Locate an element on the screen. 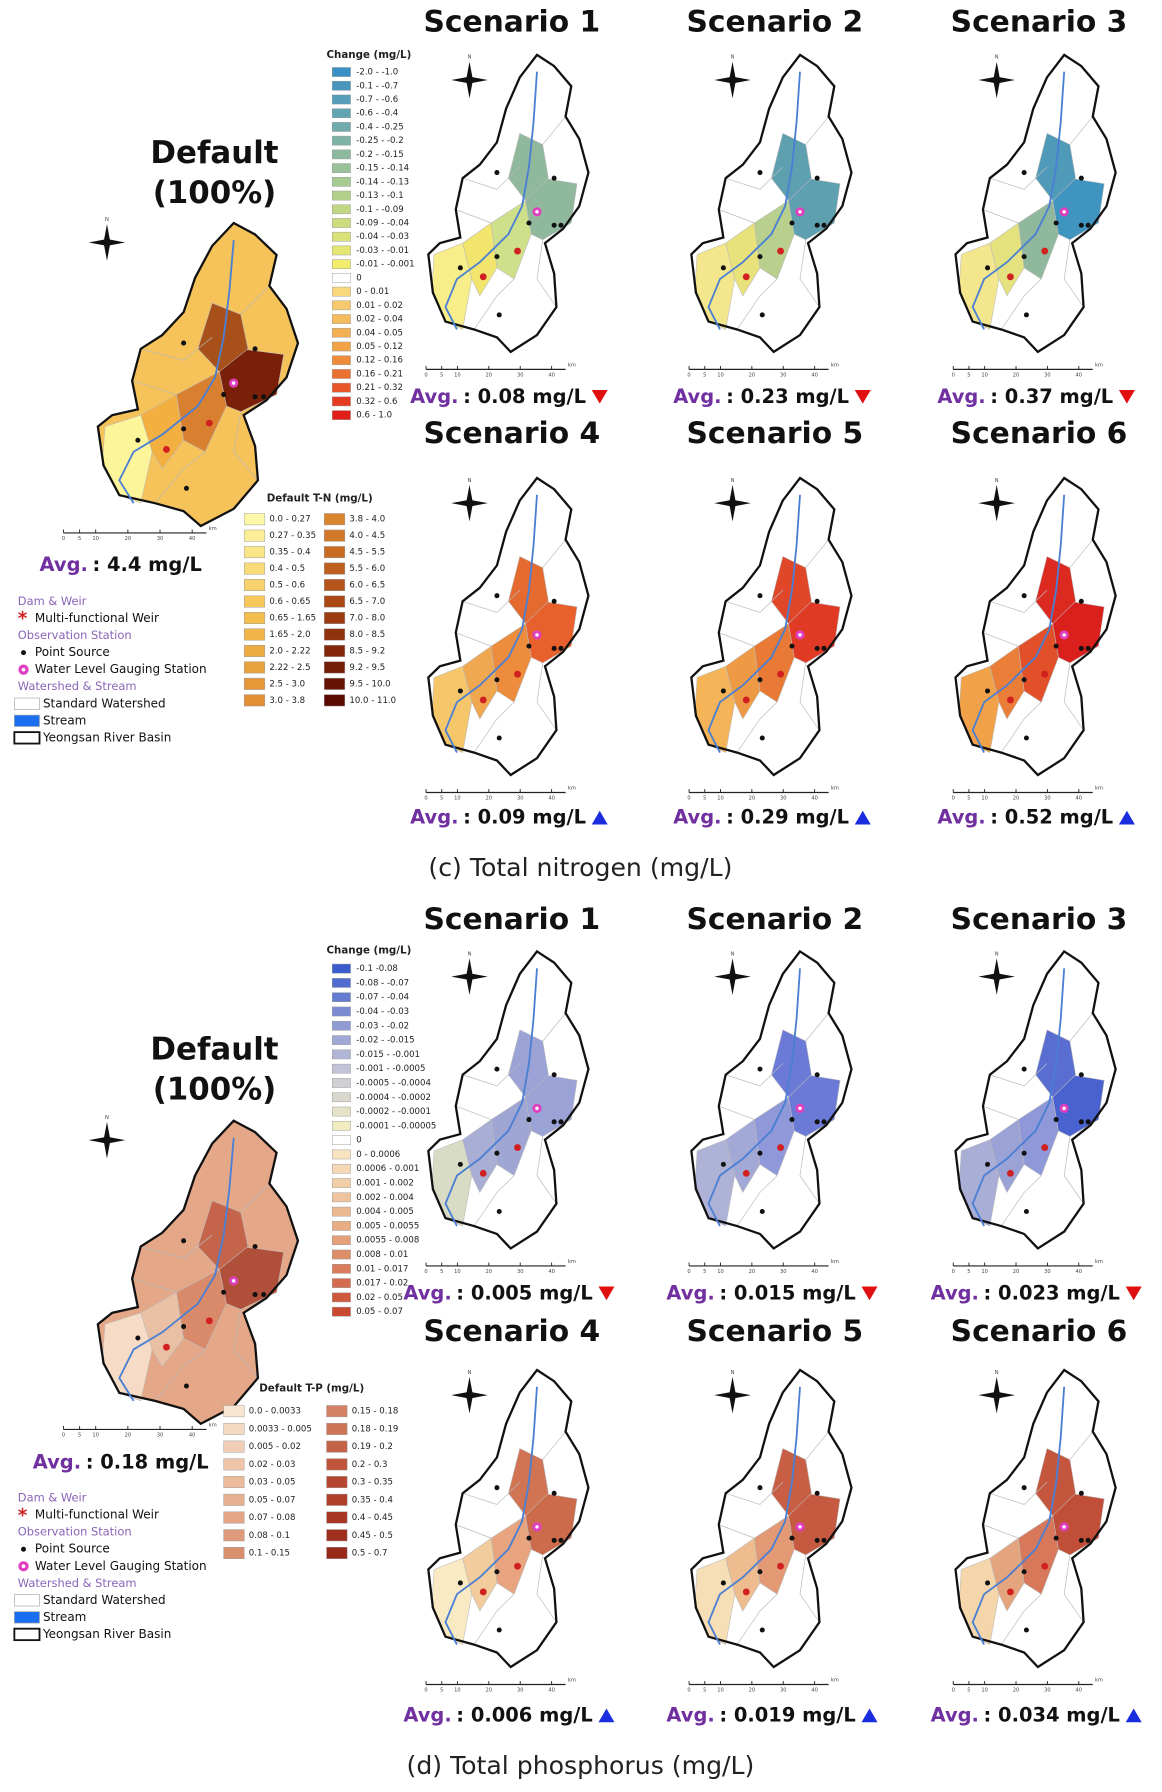 The width and height of the screenshot is (1162, 1792). scenario-title: Scenario 5 is located at coordinates (774, 433).